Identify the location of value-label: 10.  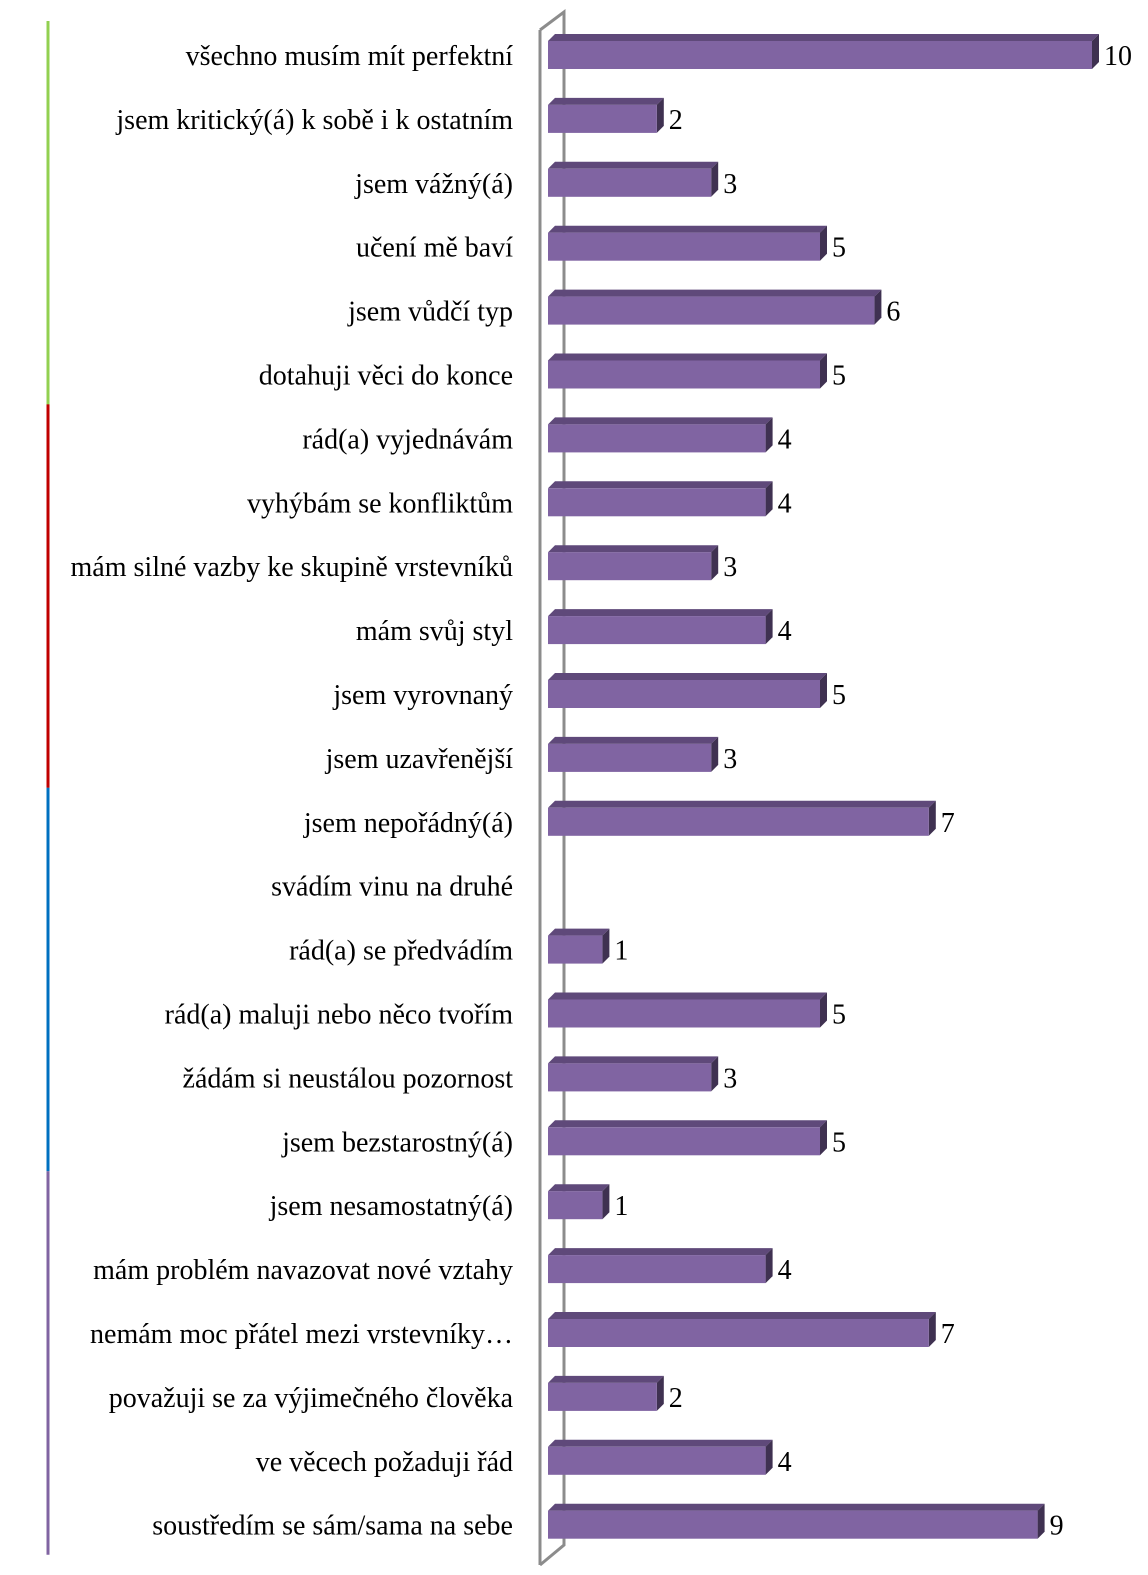
(1118, 56).